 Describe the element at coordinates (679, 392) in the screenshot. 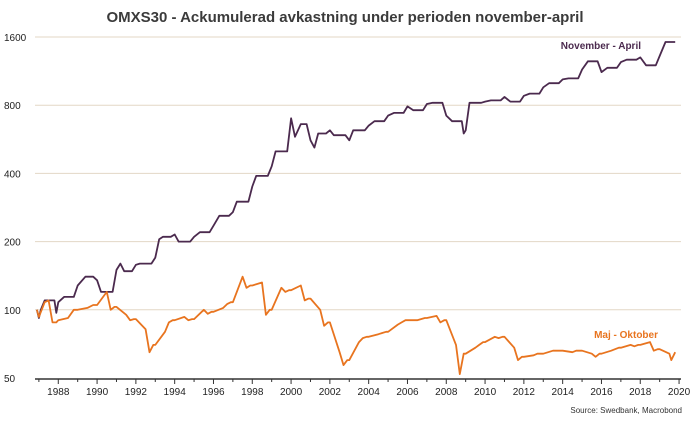

I see `x-tick-label: 2020` at that location.